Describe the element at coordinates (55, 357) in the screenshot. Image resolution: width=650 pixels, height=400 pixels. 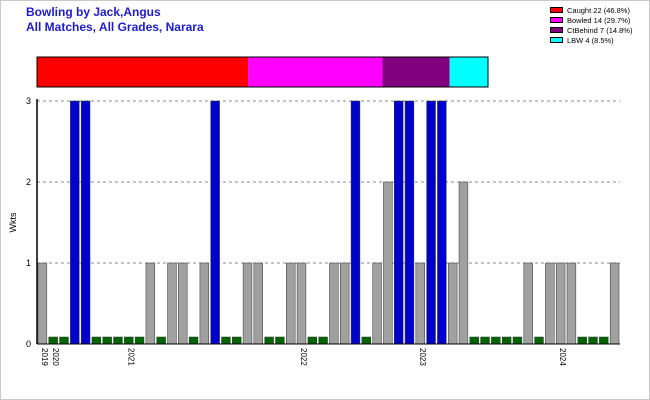
I see `x-year-label: 2020` at that location.